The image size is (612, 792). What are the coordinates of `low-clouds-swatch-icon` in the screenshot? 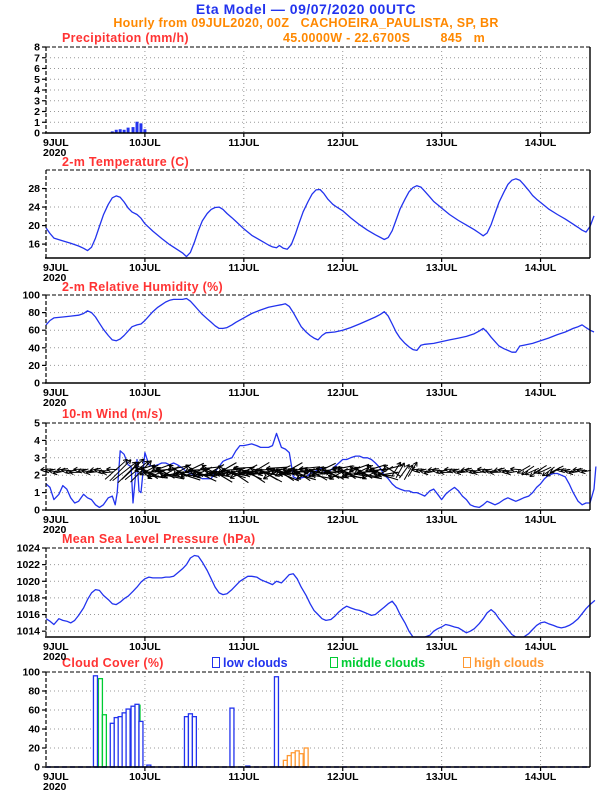 It's located at (216, 662).